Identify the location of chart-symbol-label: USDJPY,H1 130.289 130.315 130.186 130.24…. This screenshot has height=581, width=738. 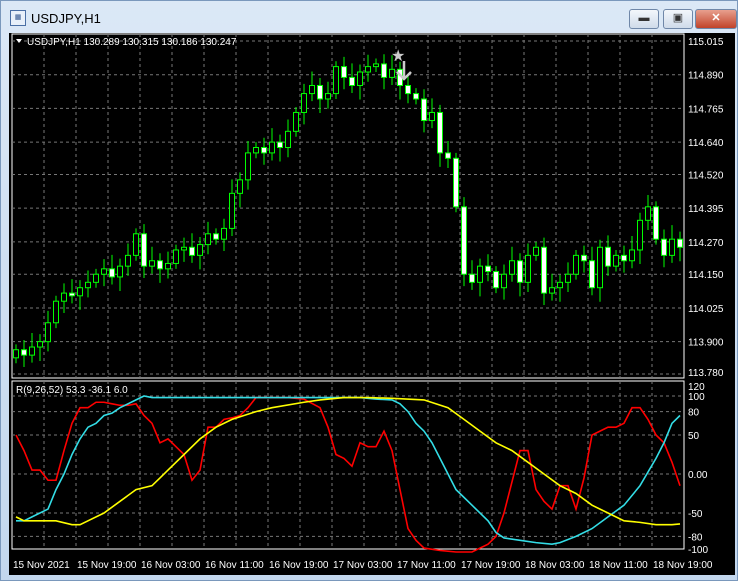
(132, 42).